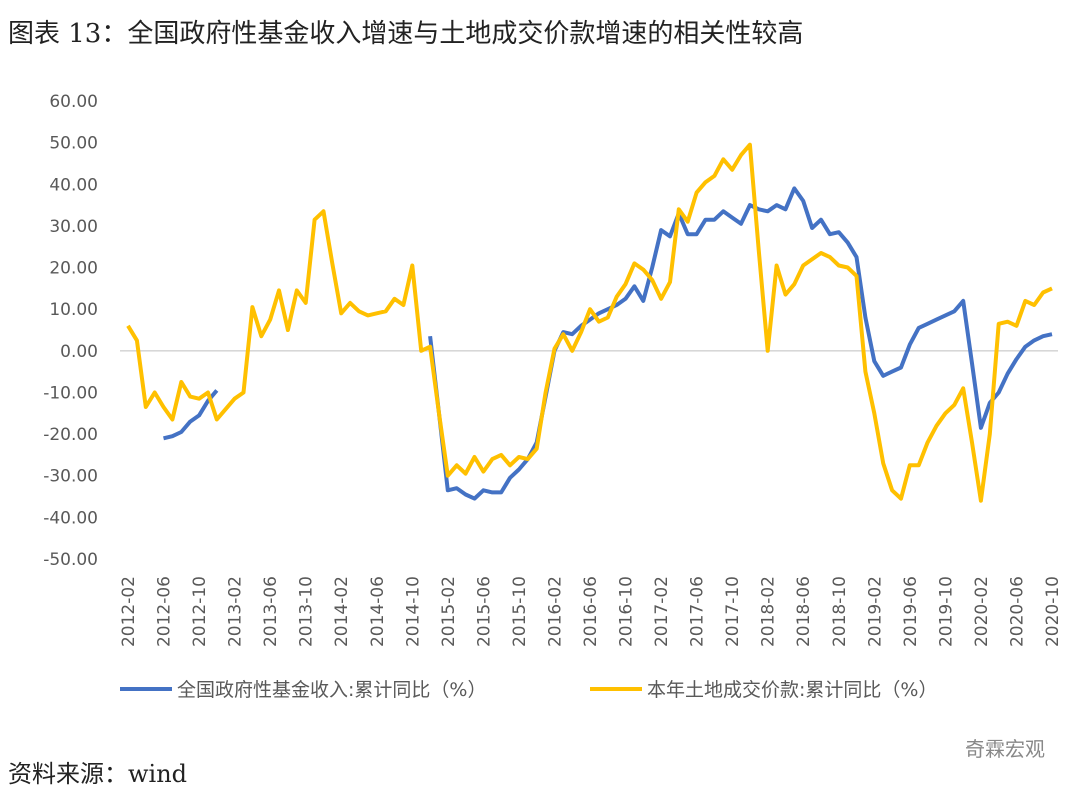 The image size is (1080, 800). Describe the element at coordinates (129, 611) in the screenshot. I see `x-tick-label: 2012-02` at that location.